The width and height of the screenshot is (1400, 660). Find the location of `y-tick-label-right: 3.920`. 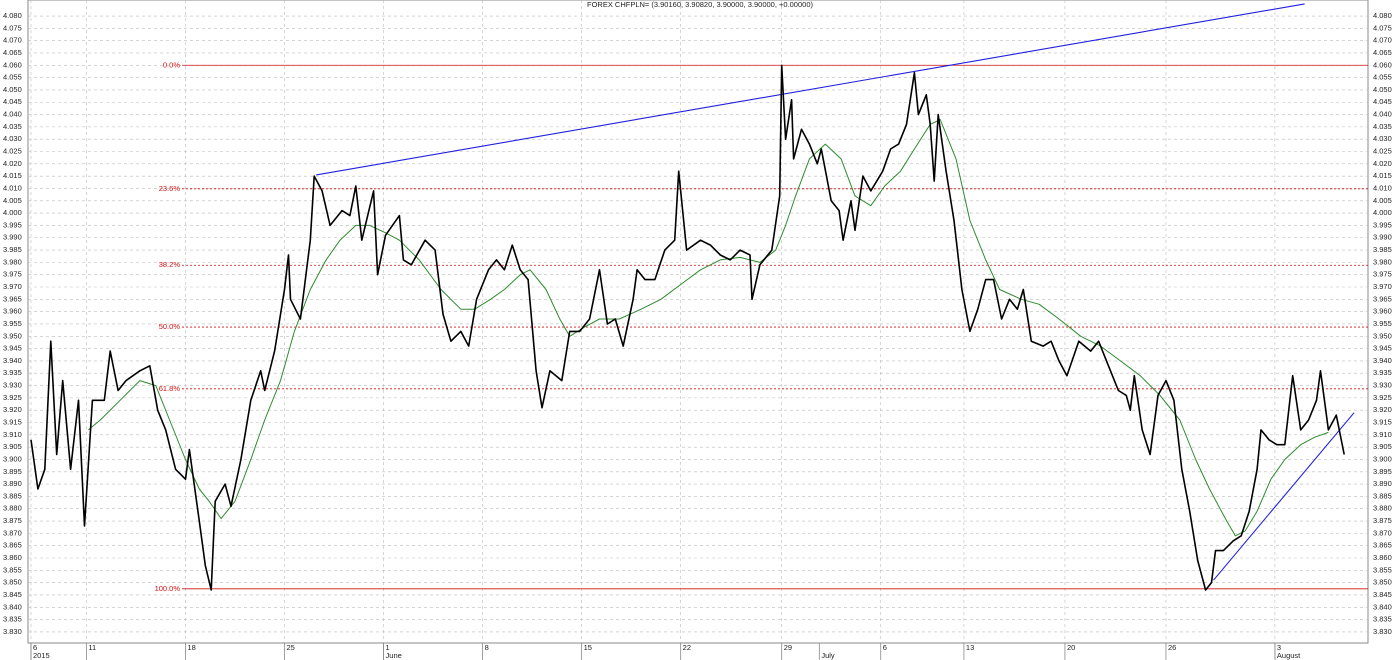

y-tick-label-right: 3.920 is located at coordinates (1382, 409).